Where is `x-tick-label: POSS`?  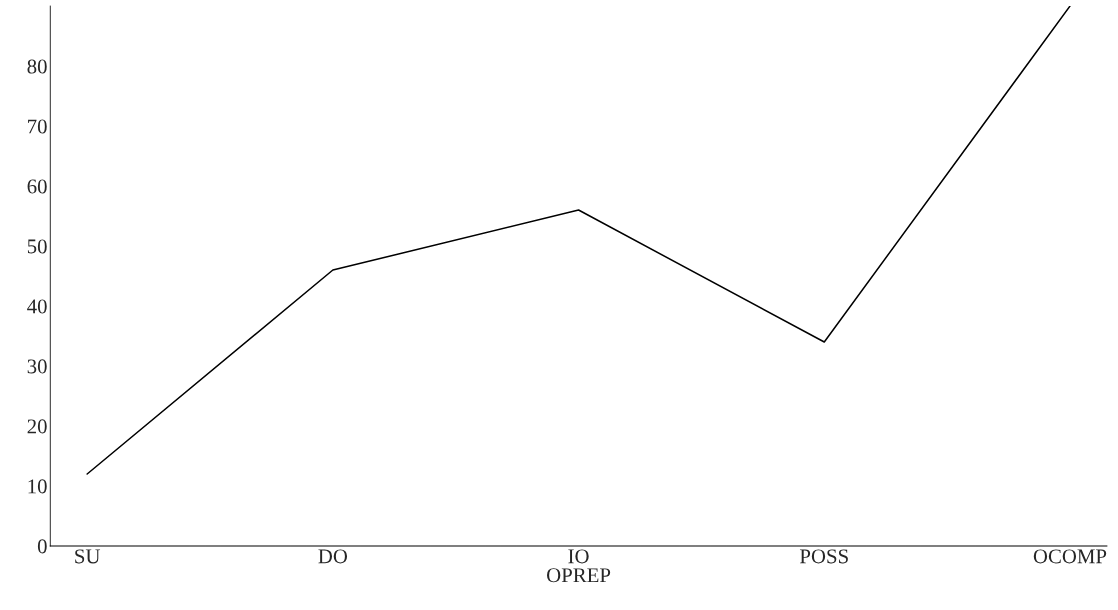 x-tick-label: POSS is located at coordinates (823, 556).